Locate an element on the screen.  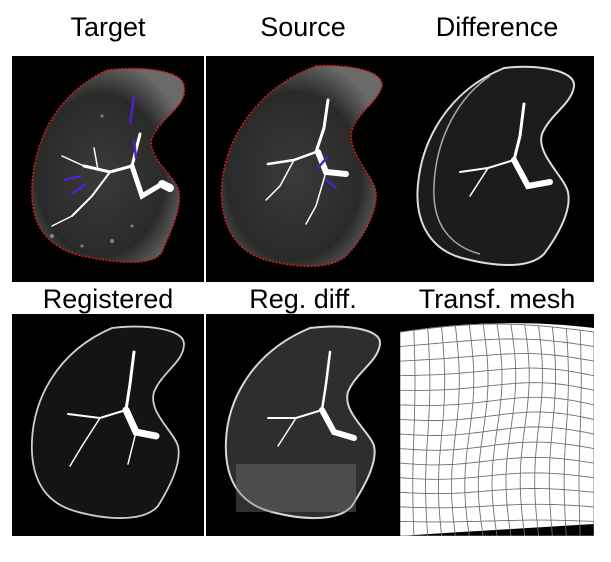
panel-label-reg-diff: Reg. diff. is located at coordinates (303, 299).